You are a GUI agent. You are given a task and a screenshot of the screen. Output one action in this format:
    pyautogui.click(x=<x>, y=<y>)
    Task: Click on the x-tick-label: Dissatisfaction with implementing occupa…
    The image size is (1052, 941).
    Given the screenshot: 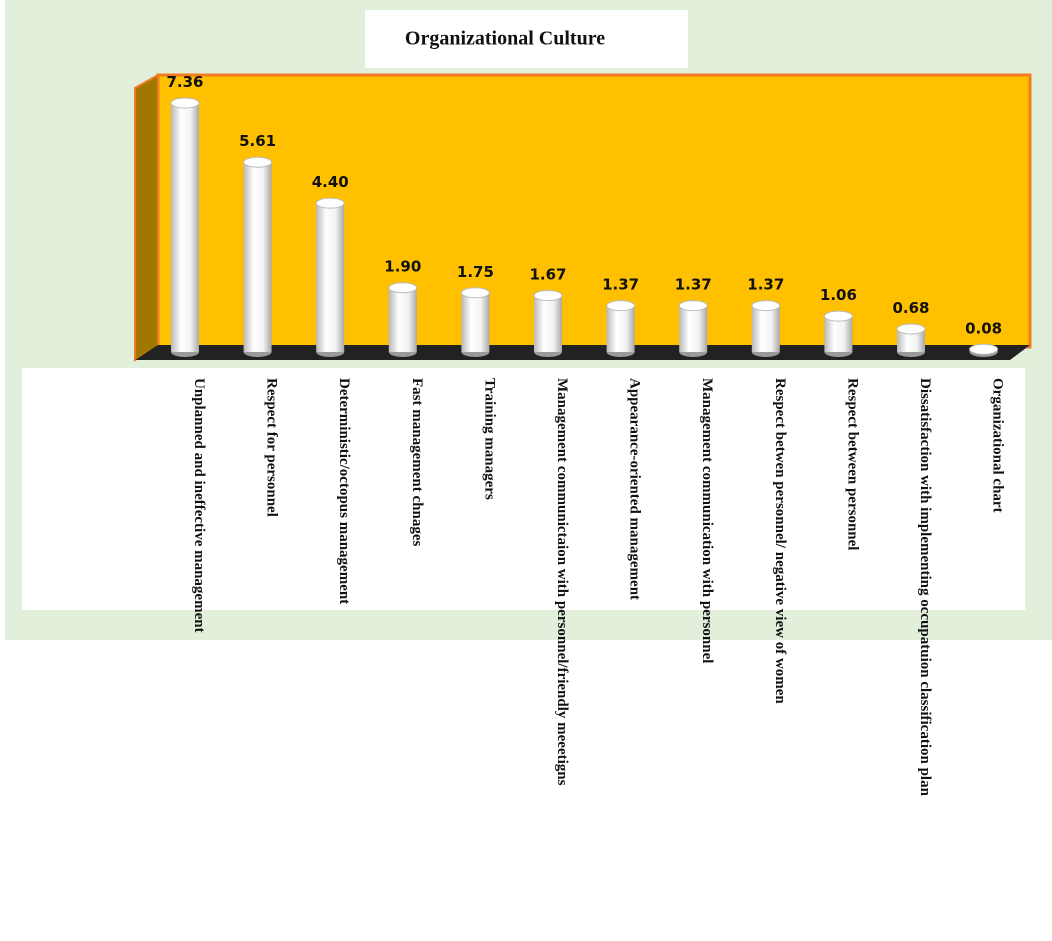 What is the action you would take?
    pyautogui.click(x=925, y=587)
    